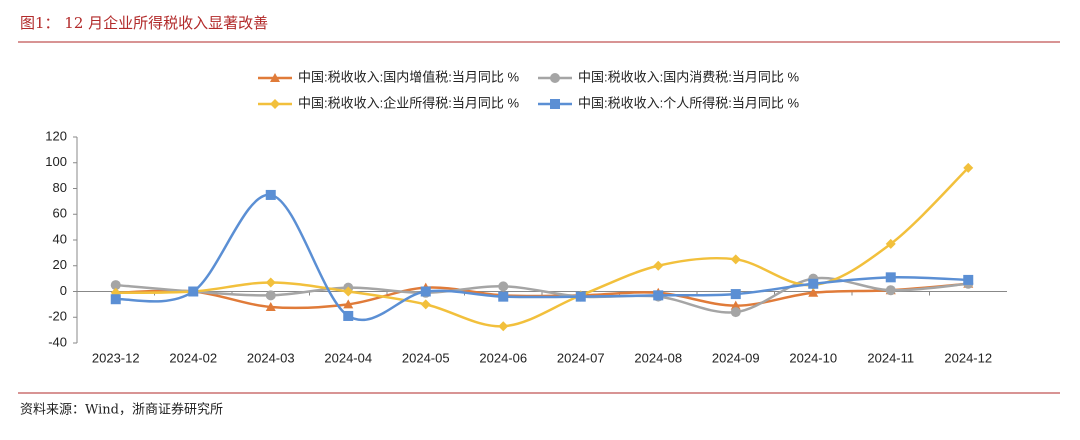  I want to click on x-tick-label: 2024-07, so click(581, 357).